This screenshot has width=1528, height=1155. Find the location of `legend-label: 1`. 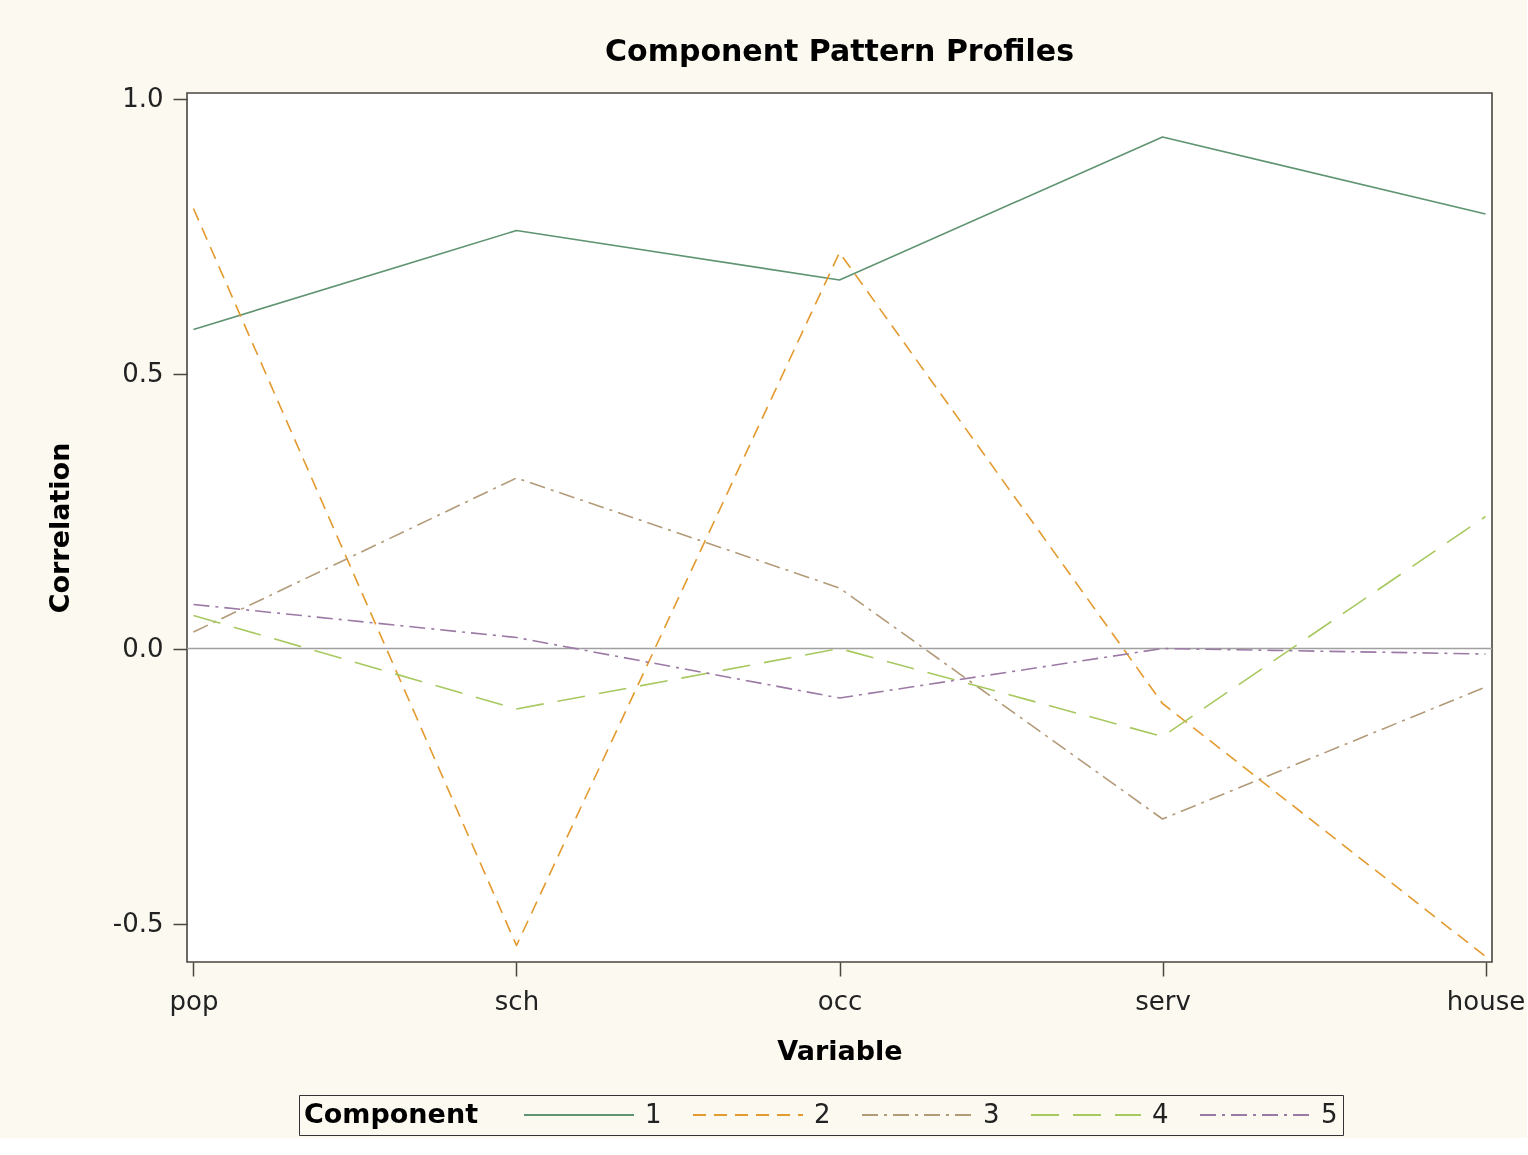

legend-label: 1 is located at coordinates (653, 1114).